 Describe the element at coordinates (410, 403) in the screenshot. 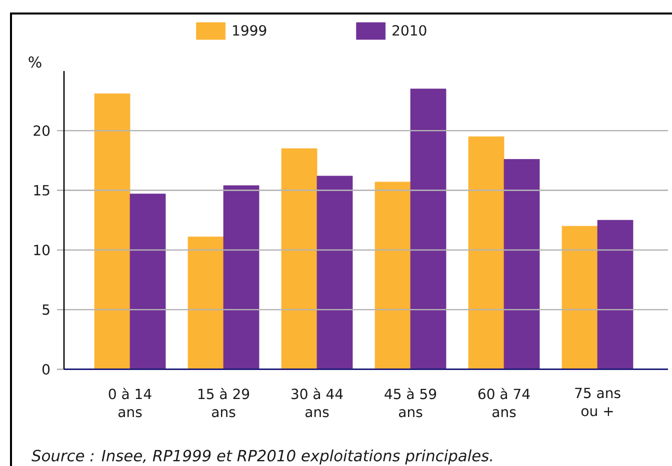

I see `x-tick-label: 45 à 59 ans` at that location.